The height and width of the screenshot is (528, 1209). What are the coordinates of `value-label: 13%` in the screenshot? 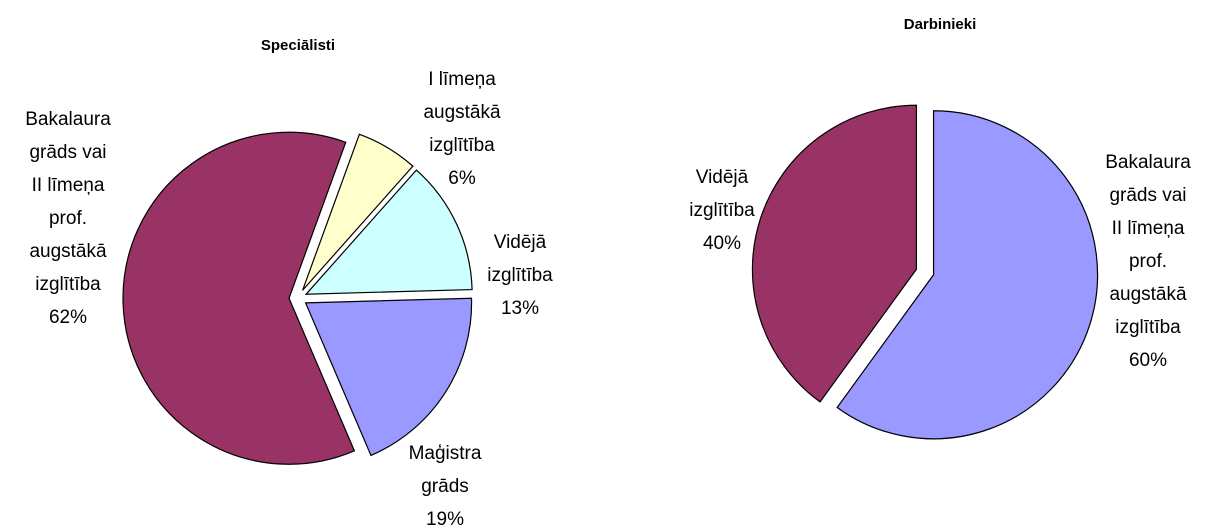 It's located at (520, 308).